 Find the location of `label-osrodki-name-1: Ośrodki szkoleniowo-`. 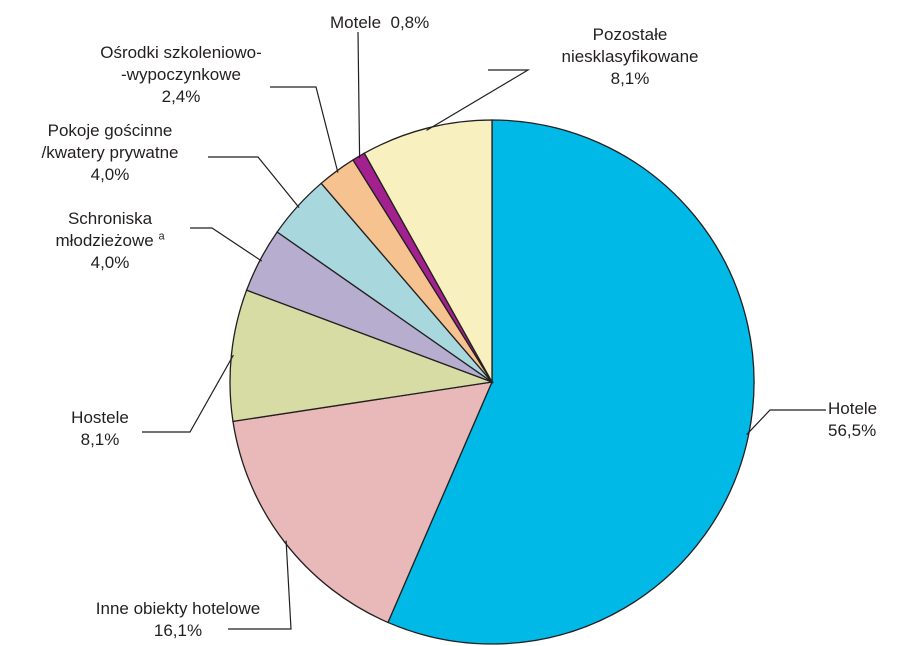

label-osrodki-name-1: Ośrodki szkoleniowo- is located at coordinates (181, 52).